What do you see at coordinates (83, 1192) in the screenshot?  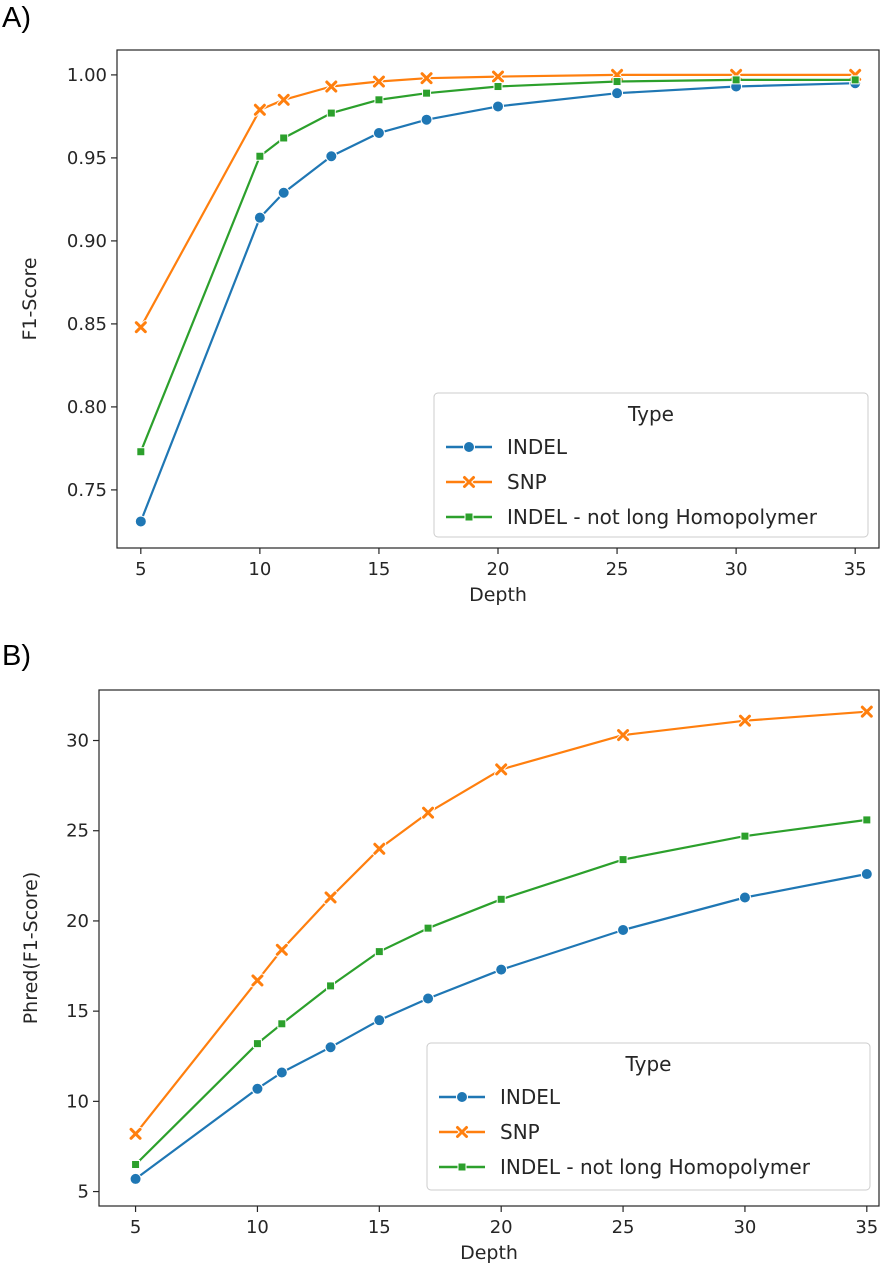 I see `chart-b-y-tick-label: 5` at bounding box center [83, 1192].